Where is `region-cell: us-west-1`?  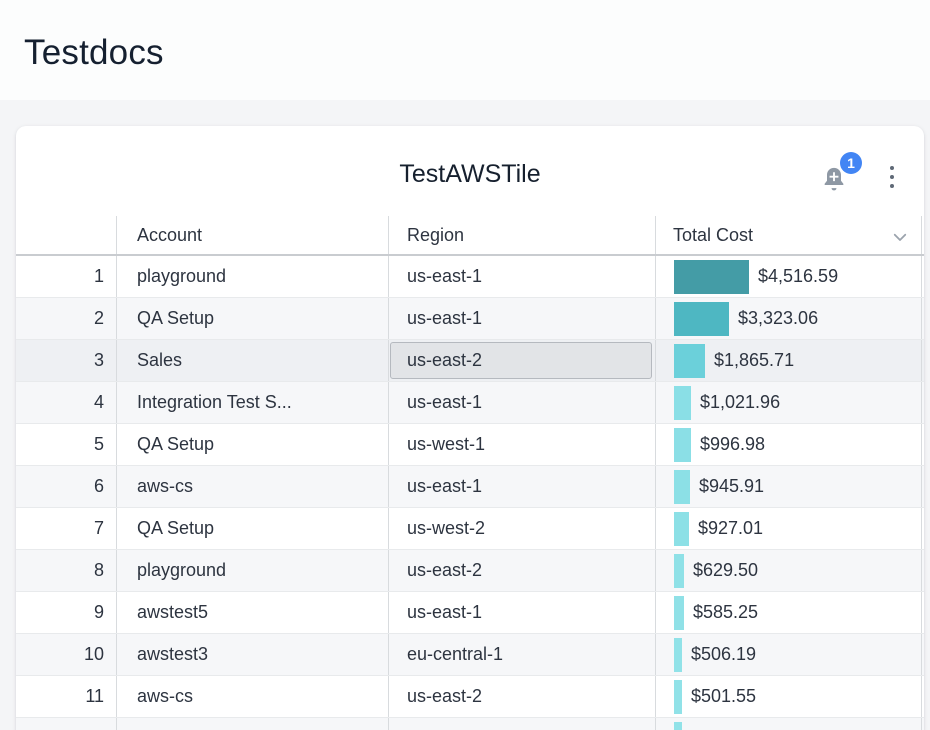 region-cell: us-west-1 is located at coordinates (521, 444).